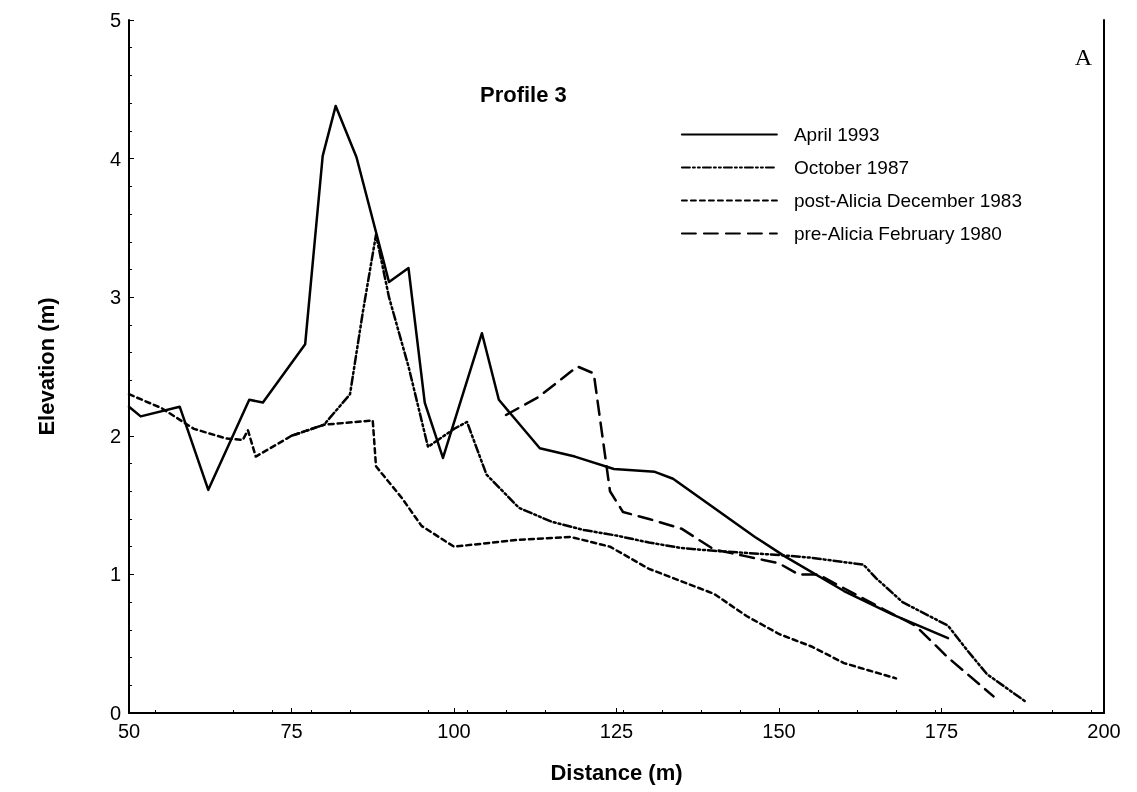 The height and width of the screenshot is (792, 1137). Describe the element at coordinates (1083, 57) in the screenshot. I see `annotation: A` at that location.